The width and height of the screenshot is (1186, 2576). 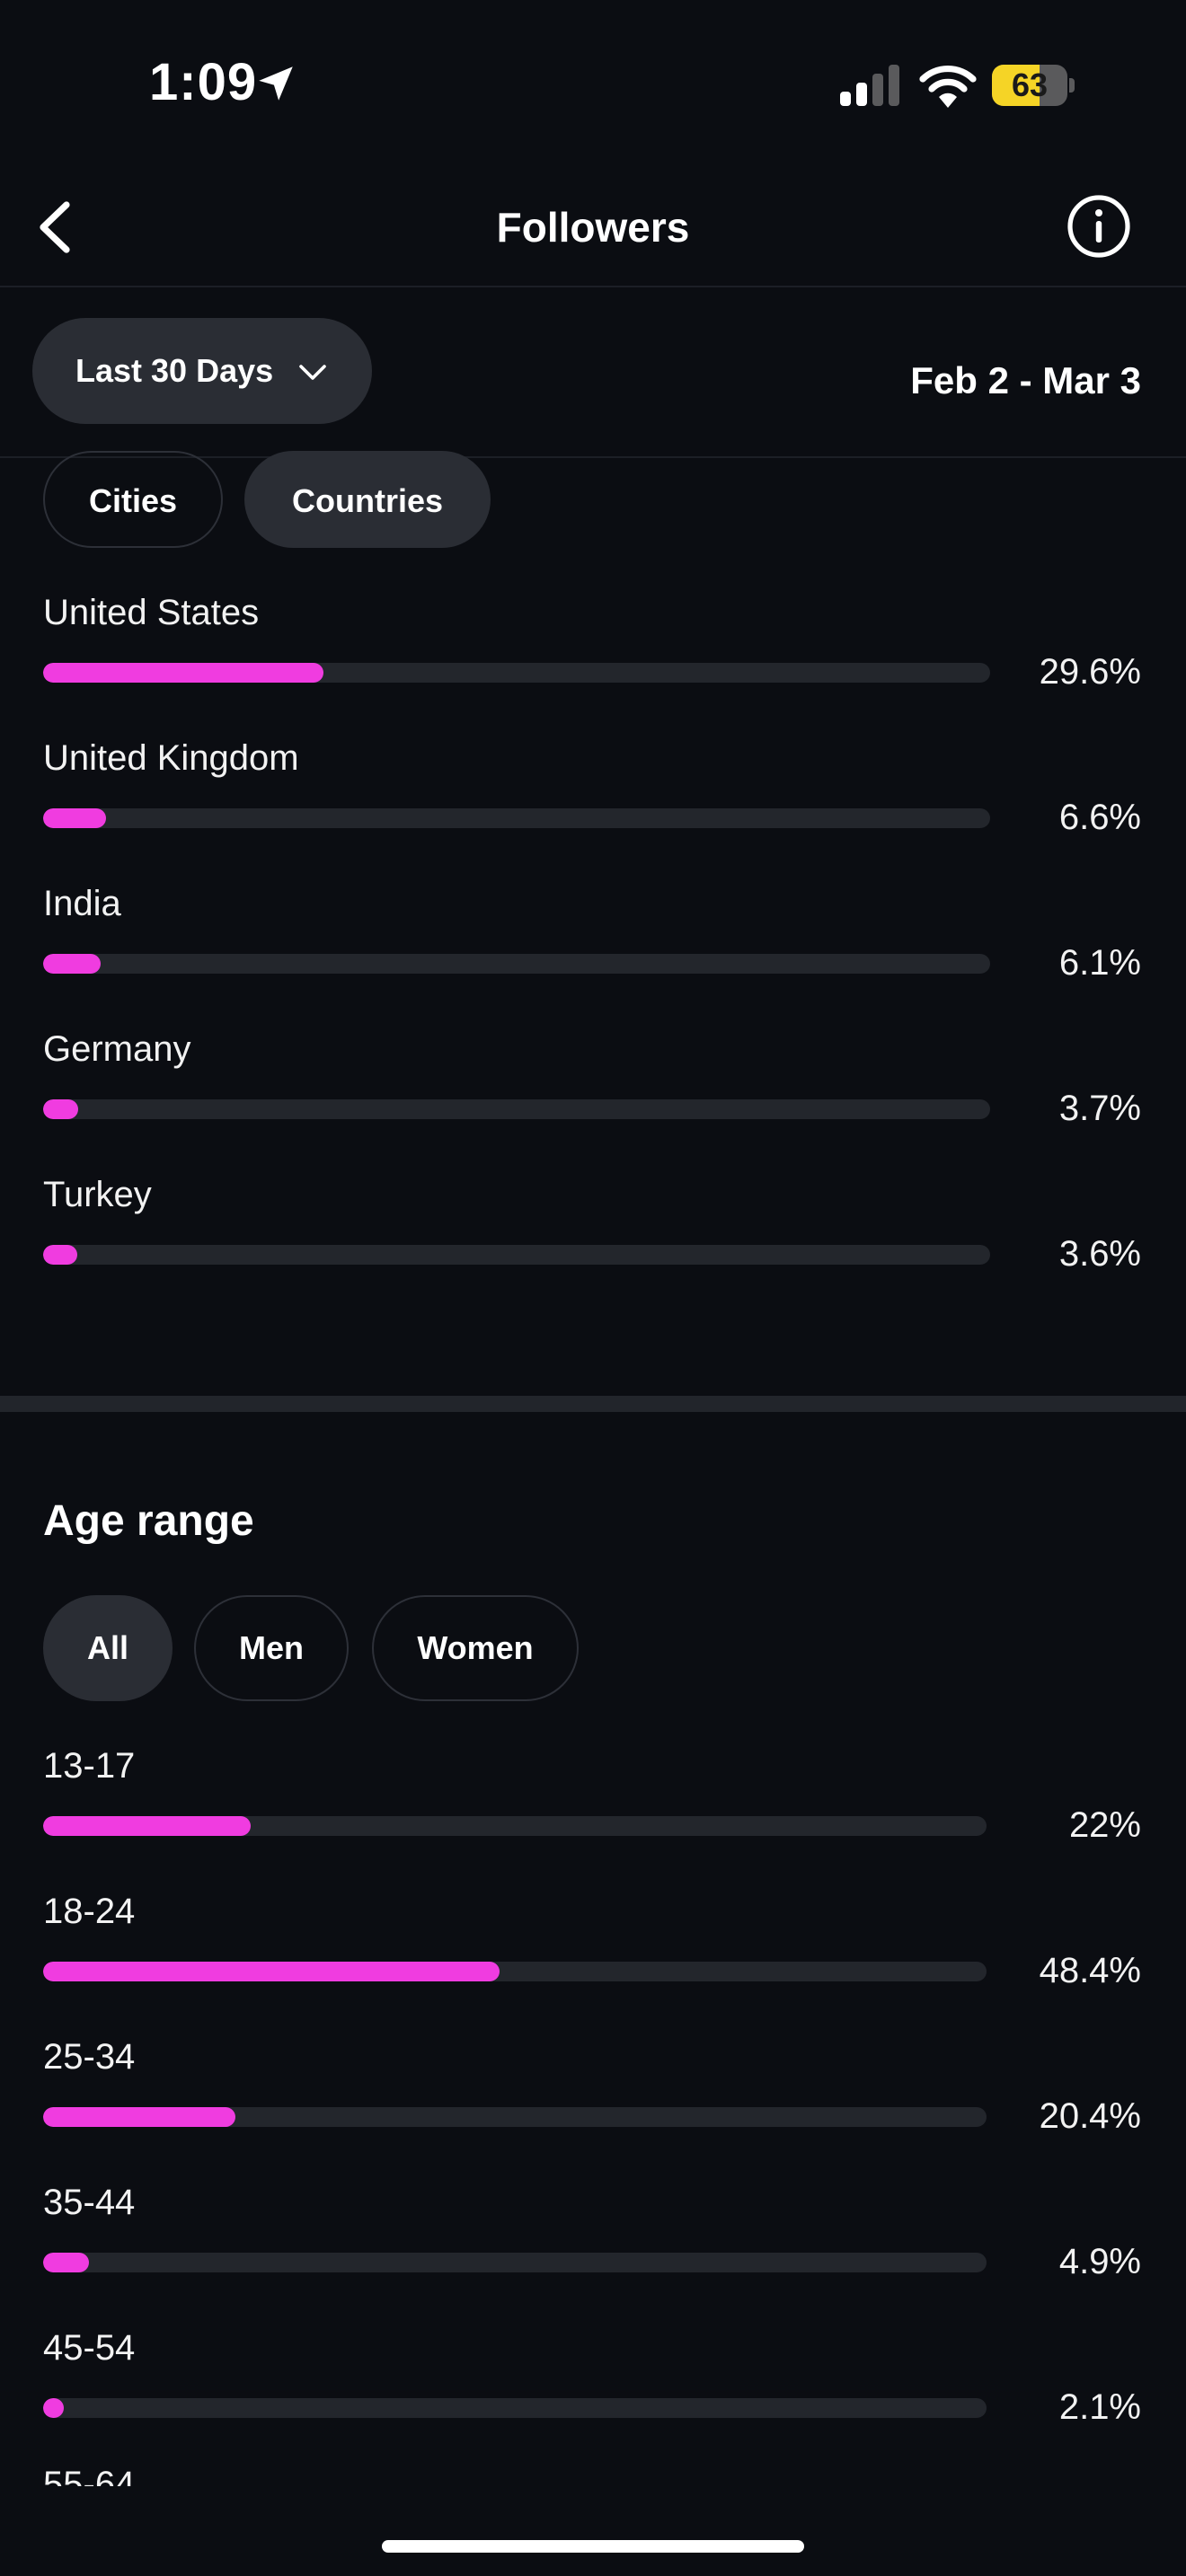 I want to click on tab-all: All, so click(x=108, y=1648).